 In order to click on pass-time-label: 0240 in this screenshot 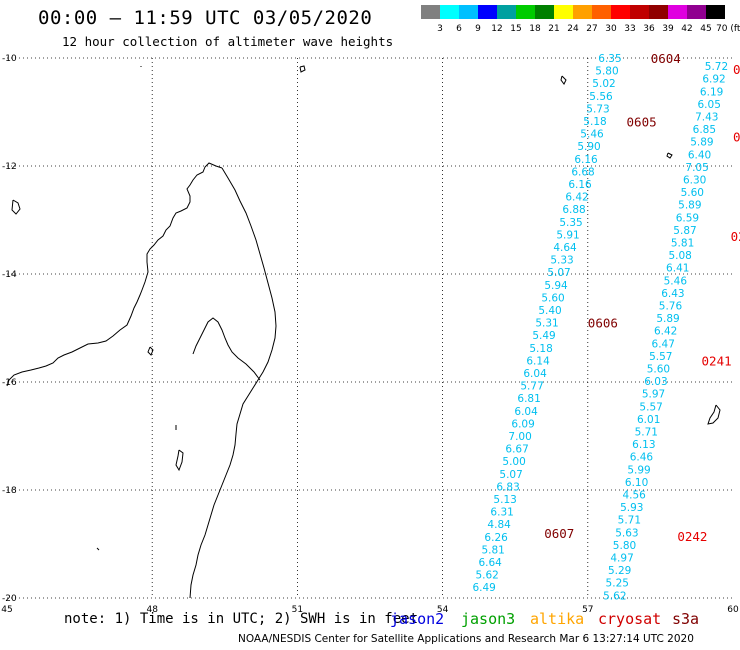, I will do `click(735, 236)`.